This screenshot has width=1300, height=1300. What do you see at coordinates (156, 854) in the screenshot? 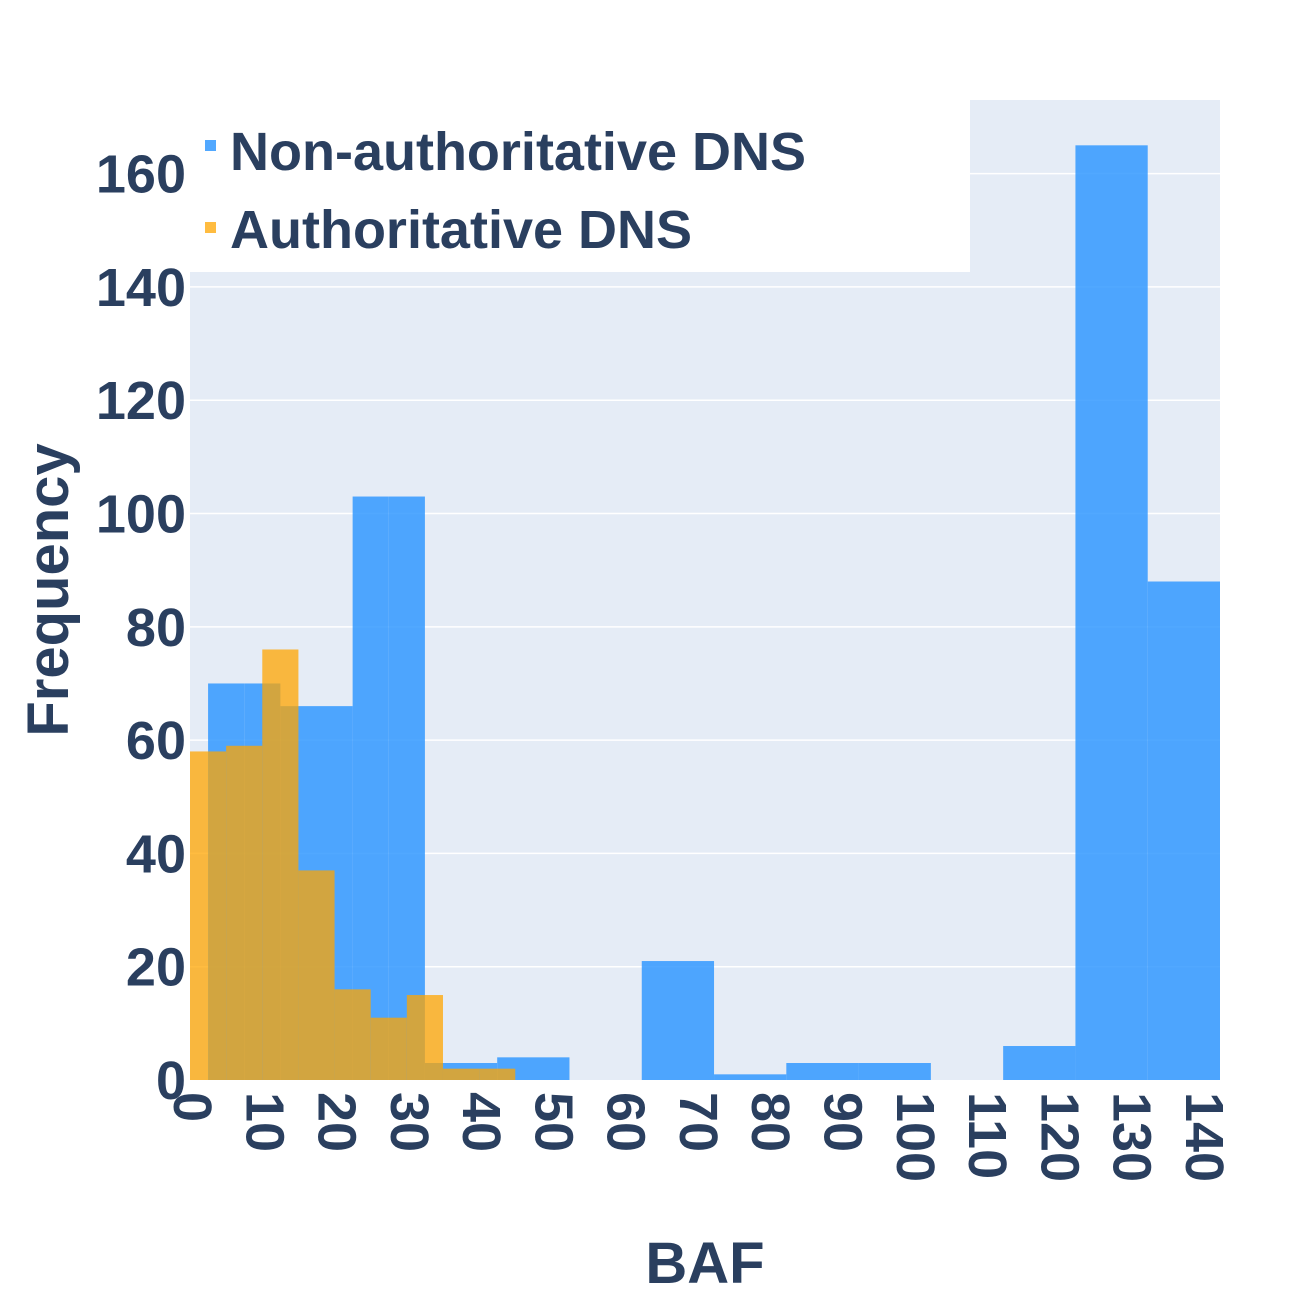
I see `y-tick-label-40: 40` at bounding box center [156, 854].